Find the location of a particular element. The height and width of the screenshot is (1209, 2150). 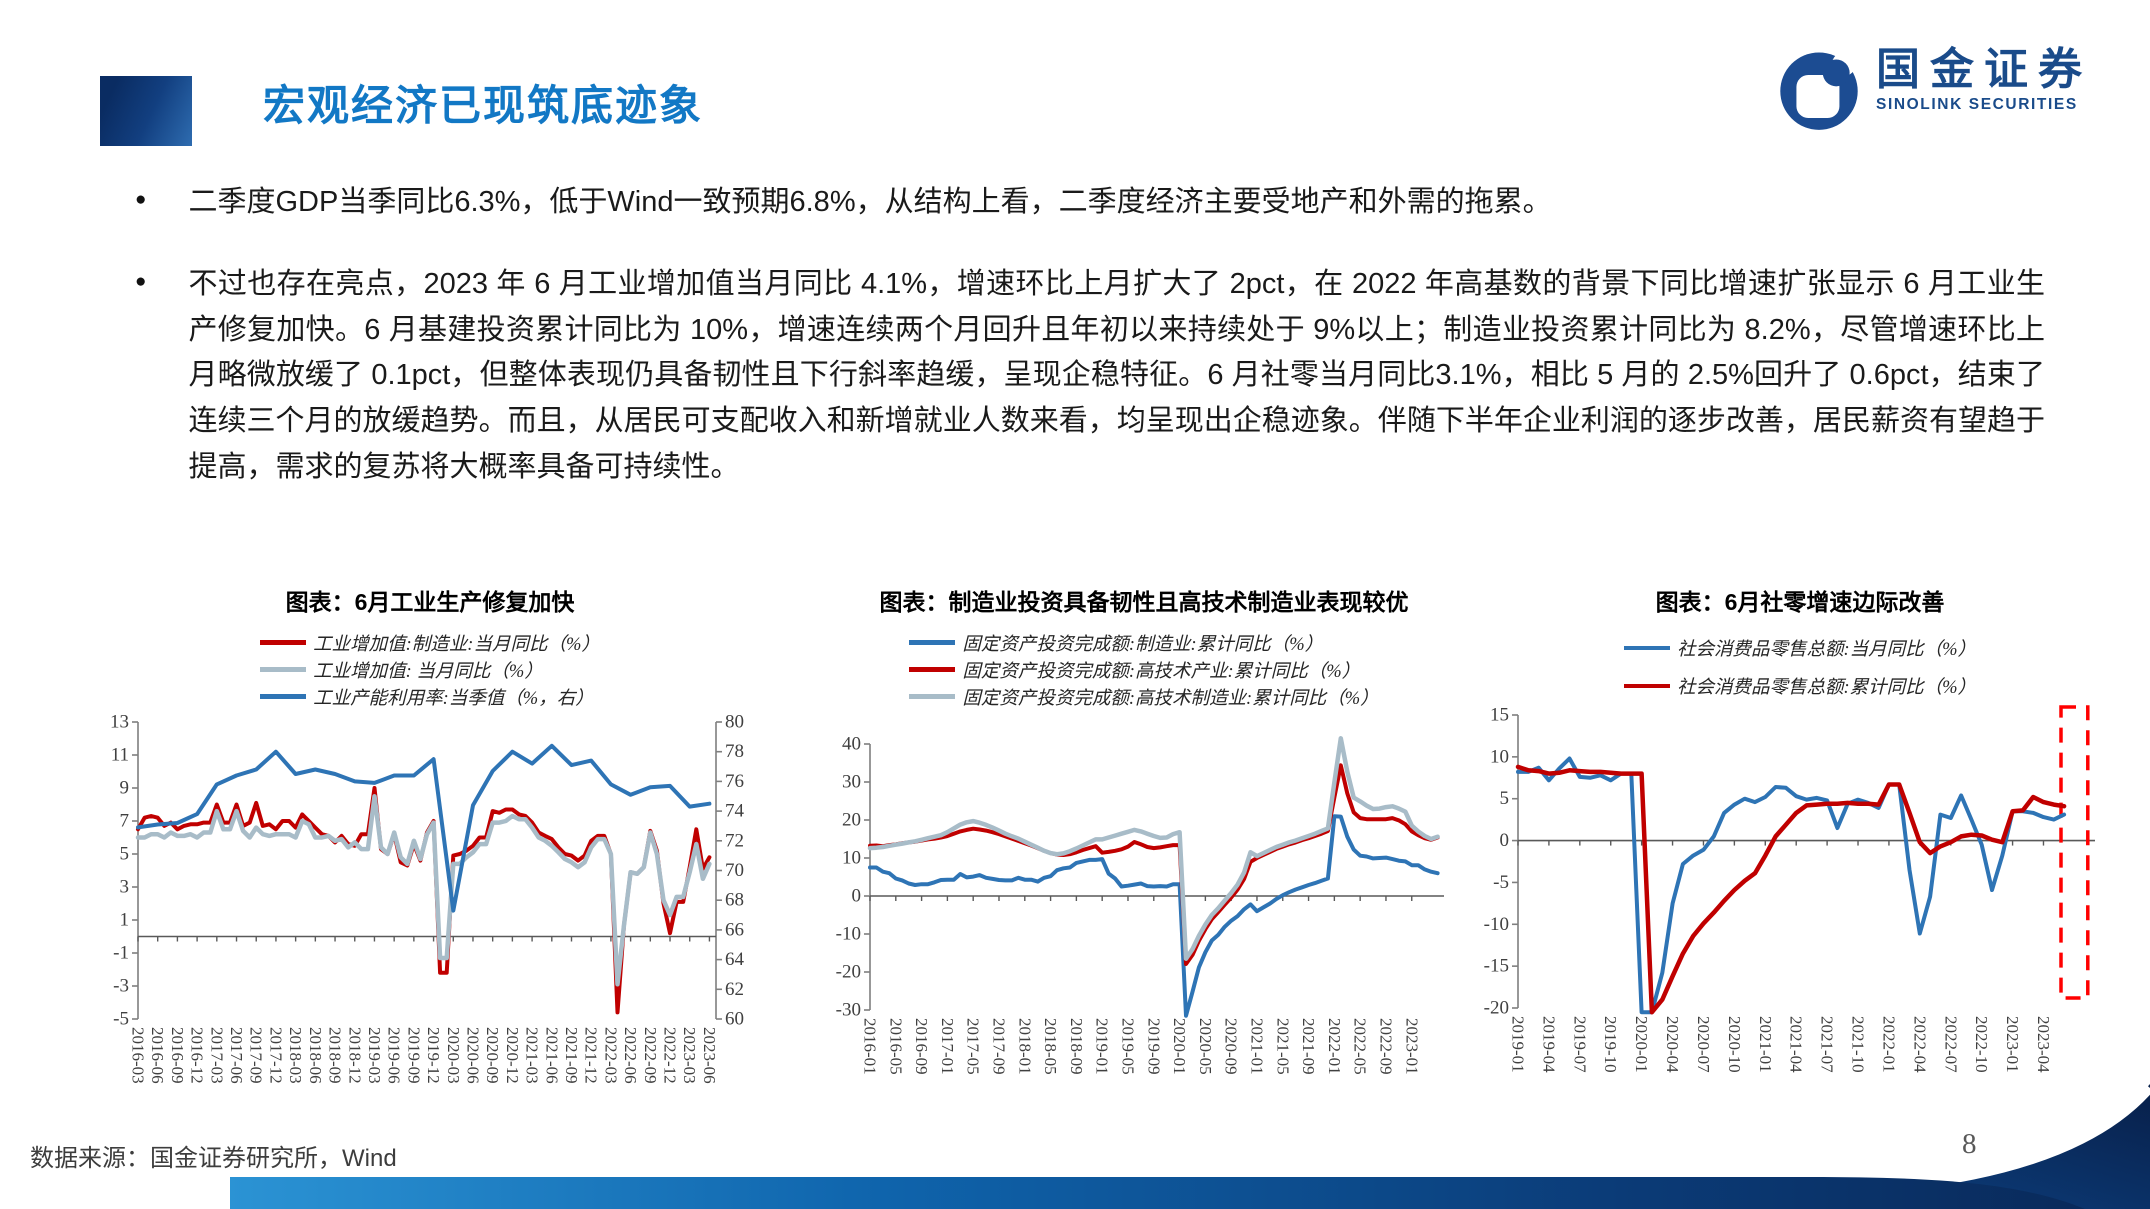

logo-text: 国金证券 SINOLINK SECURITIES is located at coordinates (1984, 79).